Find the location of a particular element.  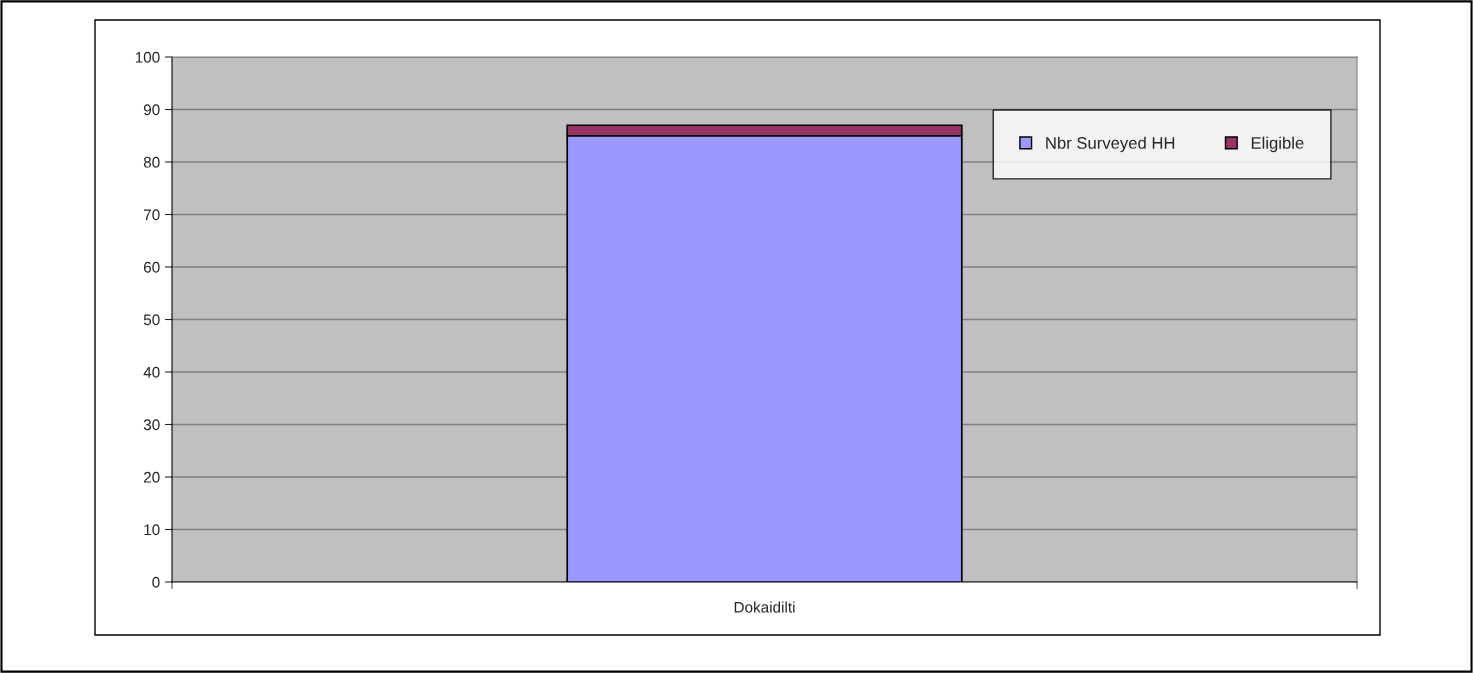

y-tick-label: 60 is located at coordinates (151, 267).